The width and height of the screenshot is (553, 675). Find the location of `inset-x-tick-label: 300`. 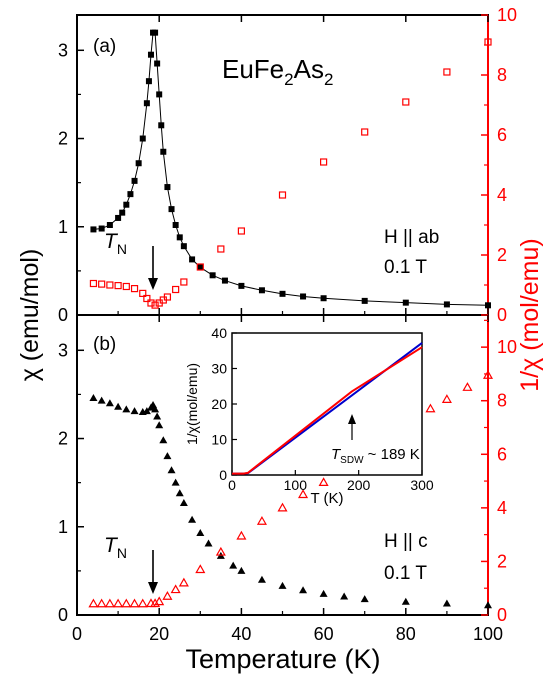

inset-x-tick-label: 300 is located at coordinates (422, 485).